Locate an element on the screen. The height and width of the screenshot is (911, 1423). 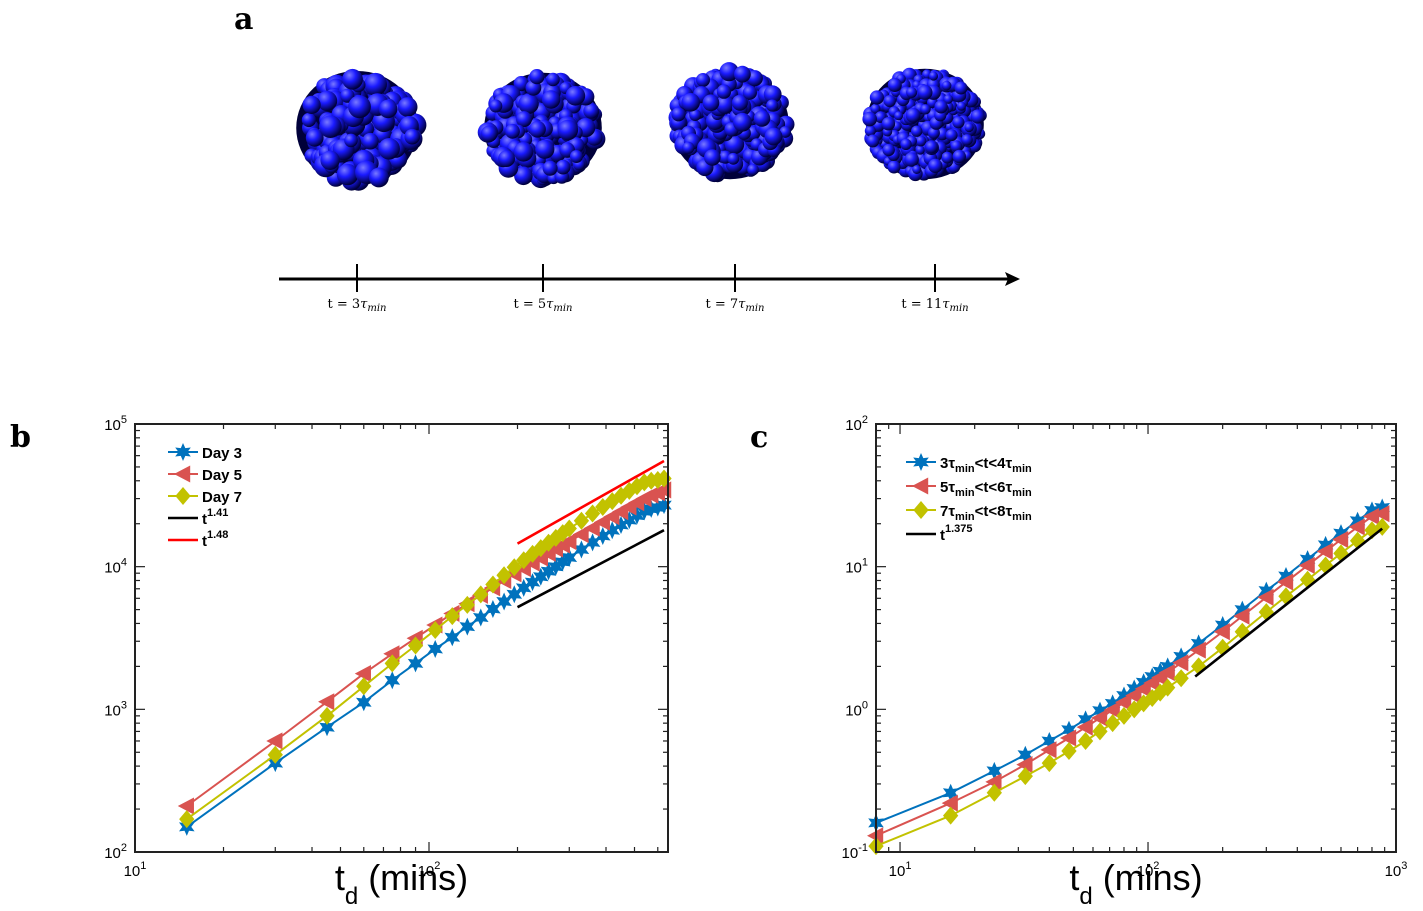
legend-label-part: <t<4 is located at coordinates (991, 463).